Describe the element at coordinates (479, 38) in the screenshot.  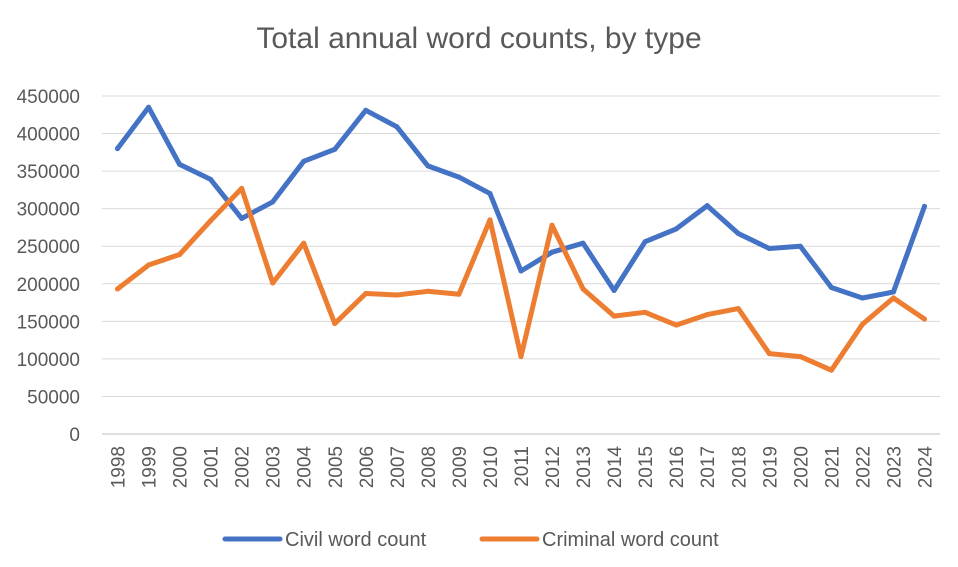
I see `chart-title: Total annual word counts, by type` at that location.